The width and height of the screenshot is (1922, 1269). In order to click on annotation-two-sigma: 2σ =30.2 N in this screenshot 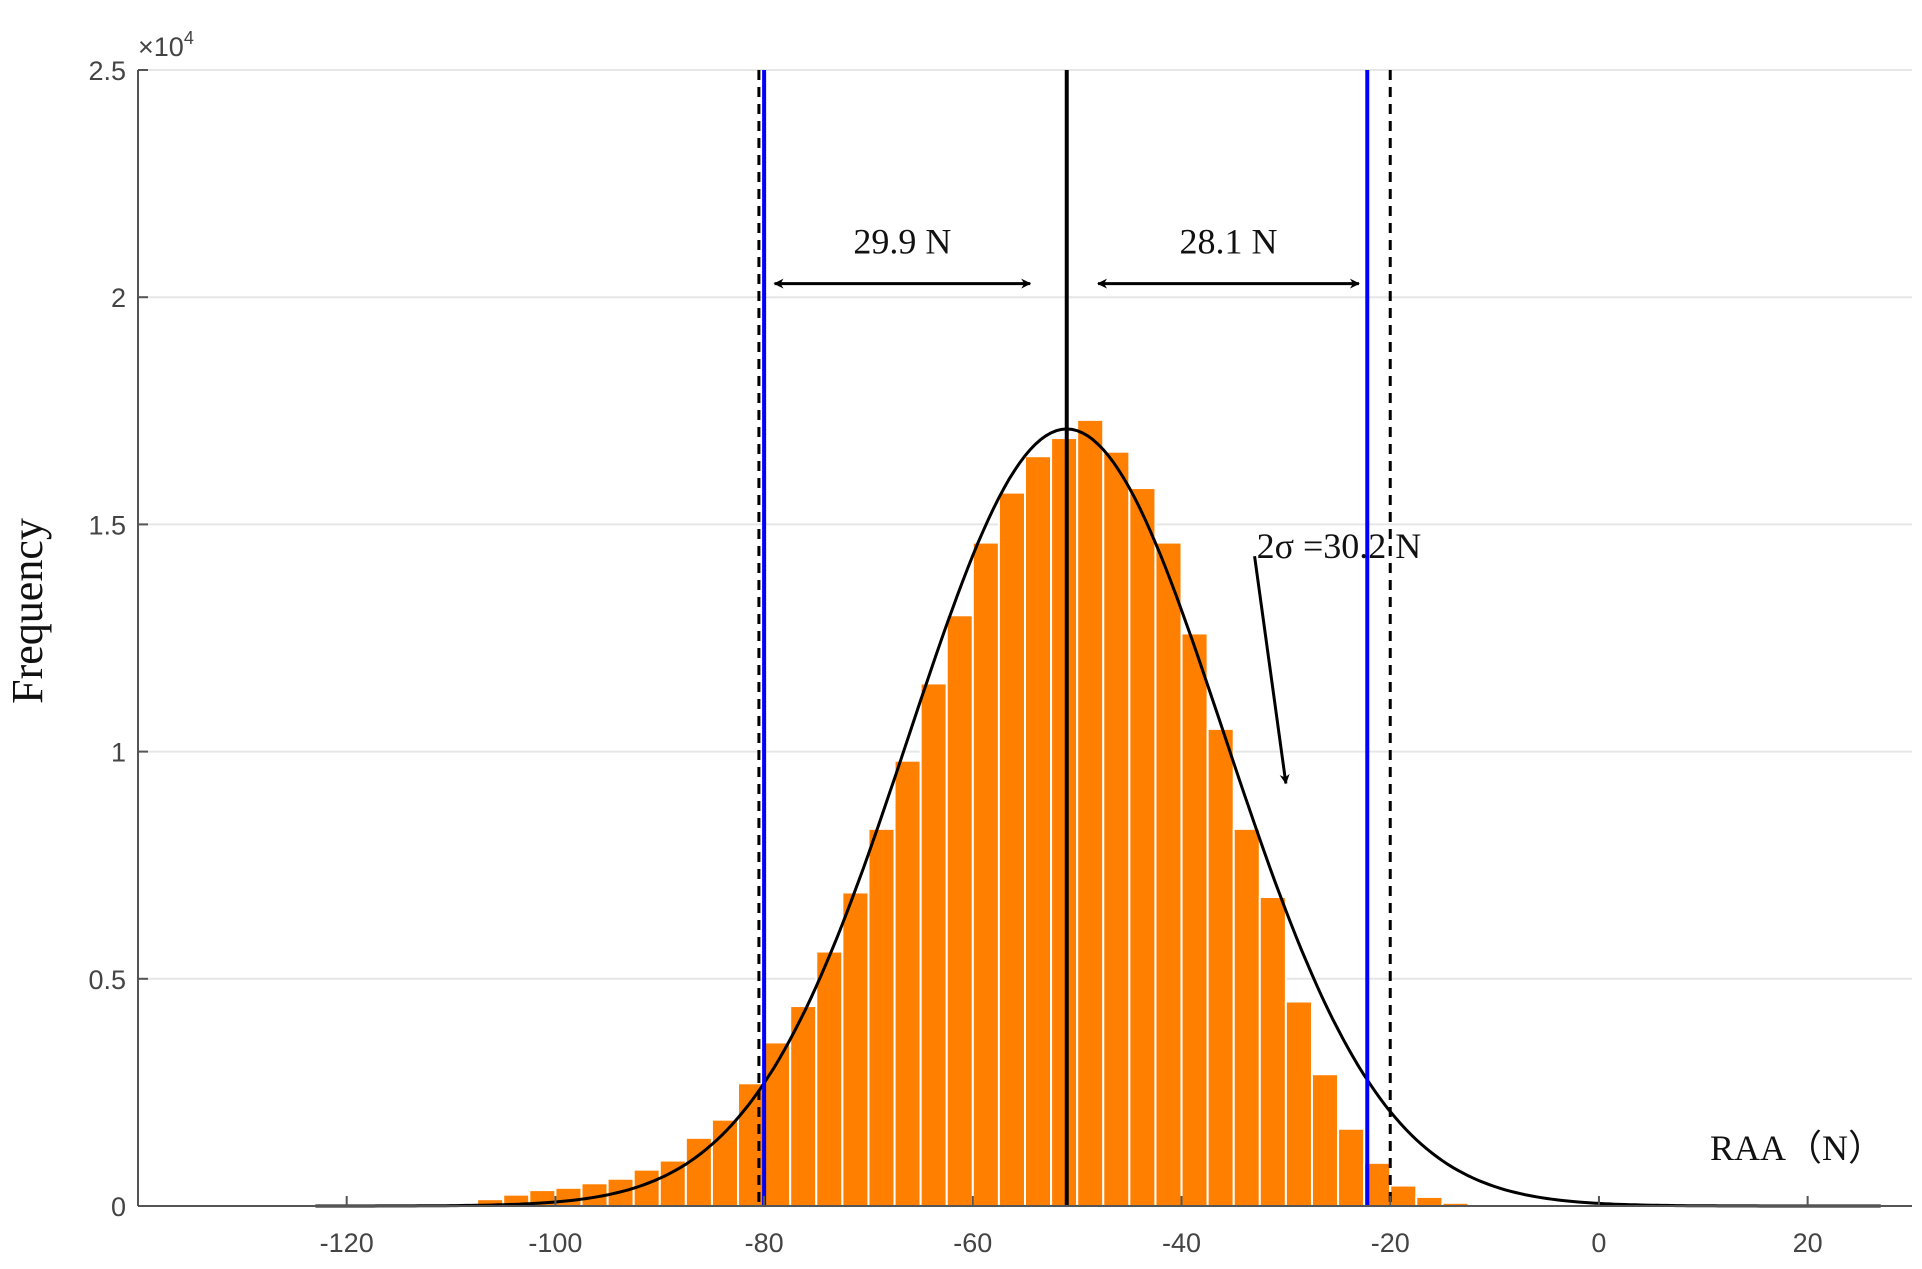, I will do `click(1339, 546)`.